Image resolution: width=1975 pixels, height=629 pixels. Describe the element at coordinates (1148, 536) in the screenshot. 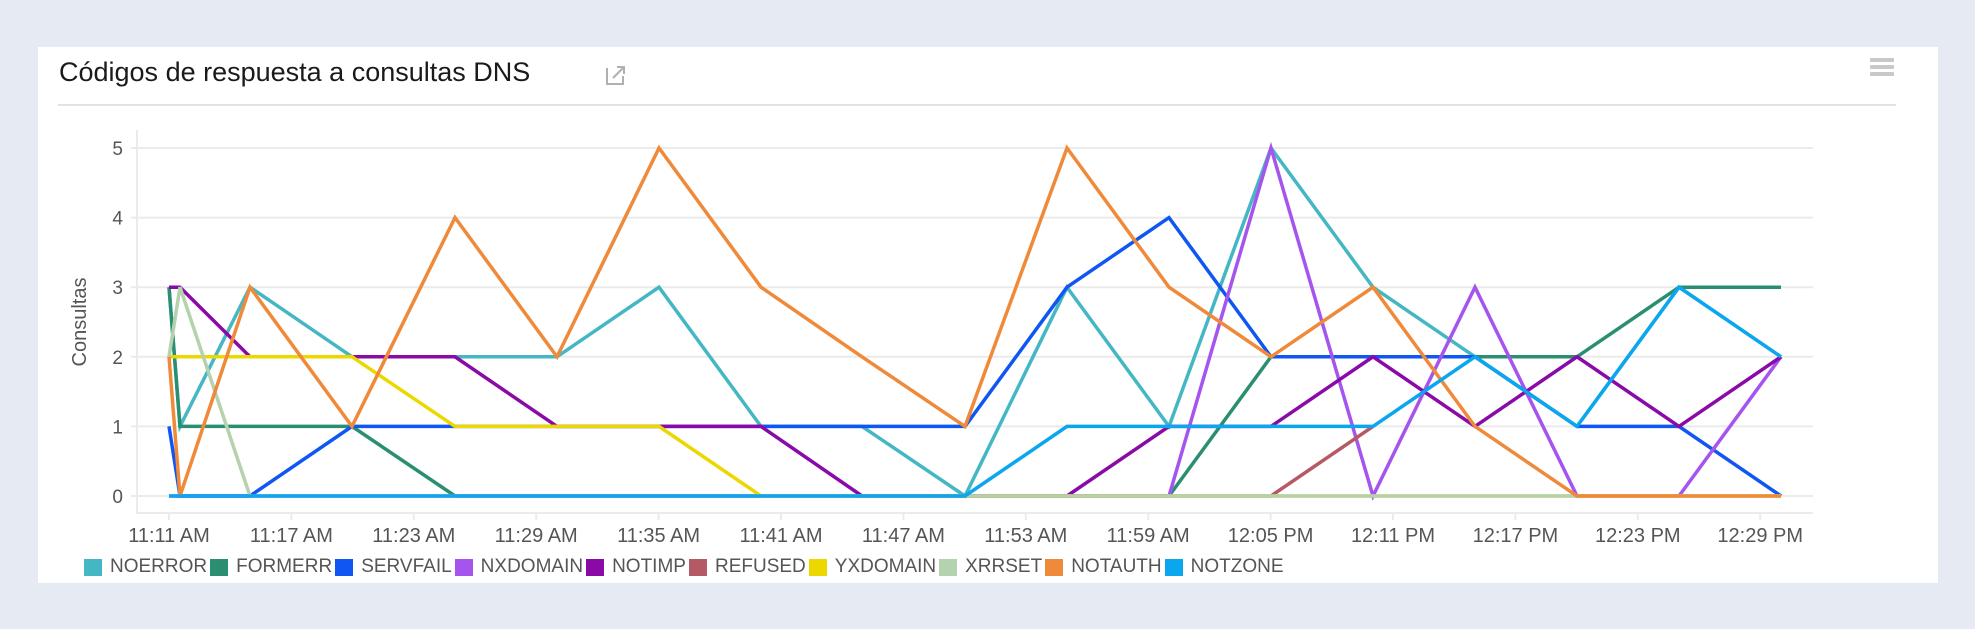

I see `x-tick-label: 11:59 AM` at that location.